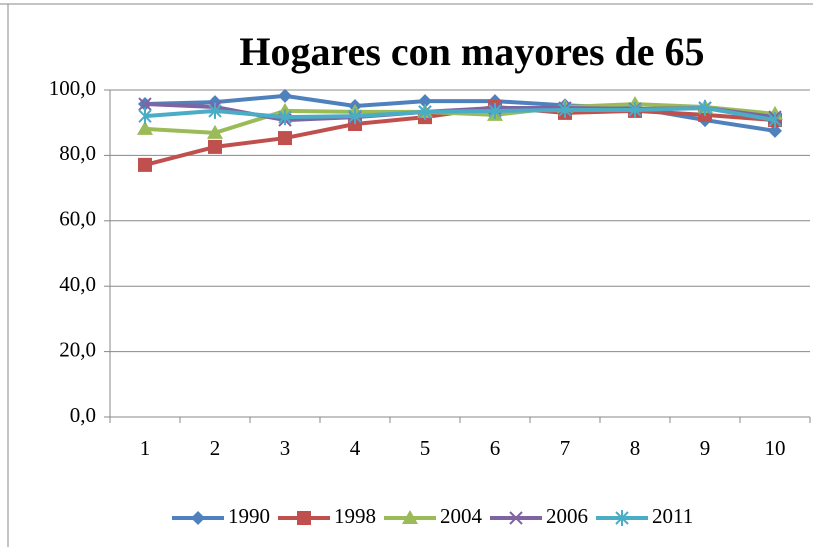  Describe the element at coordinates (495, 448) in the screenshot. I see `x-tick-label: 6` at that location.